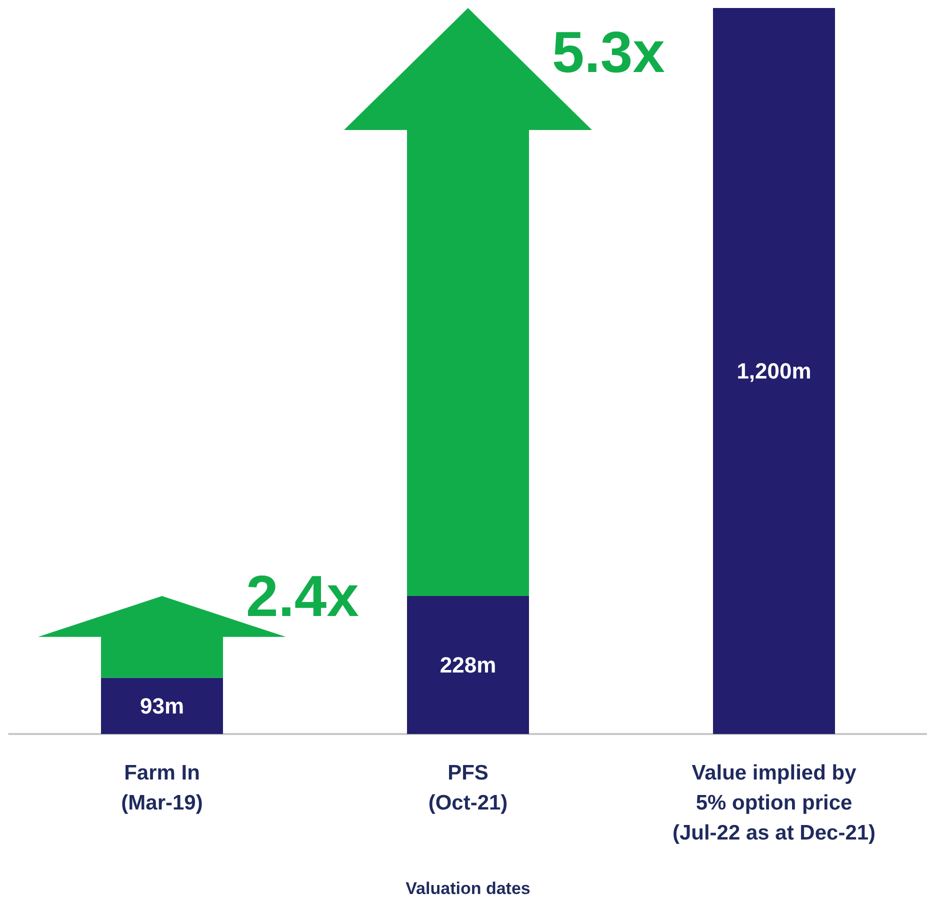 Image resolution: width=927 pixels, height=902 pixels. What do you see at coordinates (302, 597) in the screenshot?
I see `annotation: 2.4x` at bounding box center [302, 597].